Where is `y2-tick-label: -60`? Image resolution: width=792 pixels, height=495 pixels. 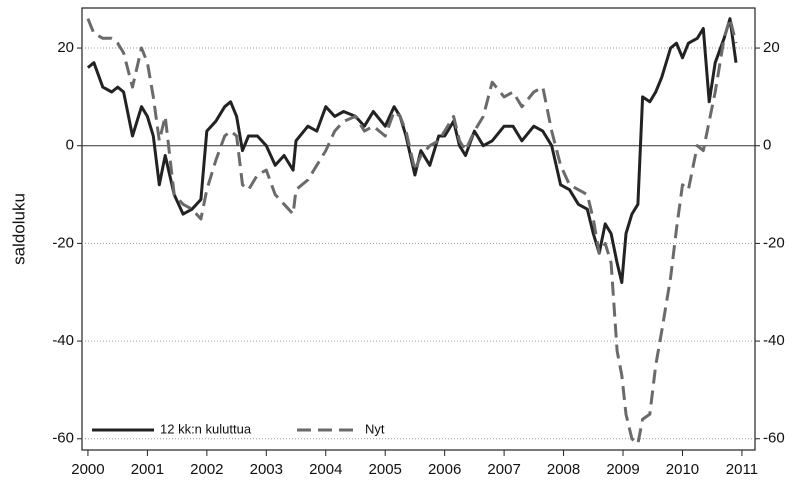
y2-tick-label: -60 is located at coordinates (774, 438).